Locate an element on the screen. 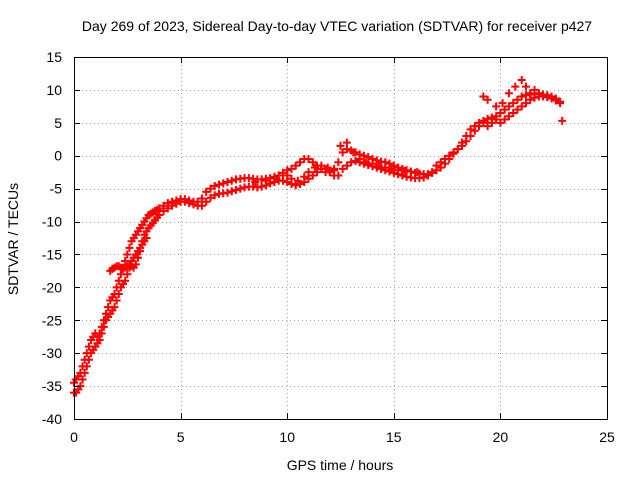  y-tick-label: 15 is located at coordinates (54, 57).